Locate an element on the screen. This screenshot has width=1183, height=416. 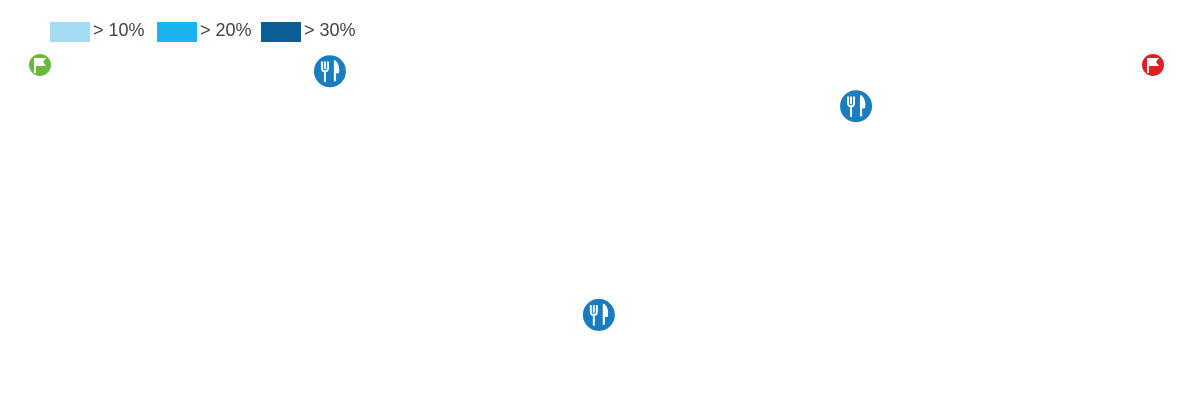
legend-label: > 30% is located at coordinates (330, 30).